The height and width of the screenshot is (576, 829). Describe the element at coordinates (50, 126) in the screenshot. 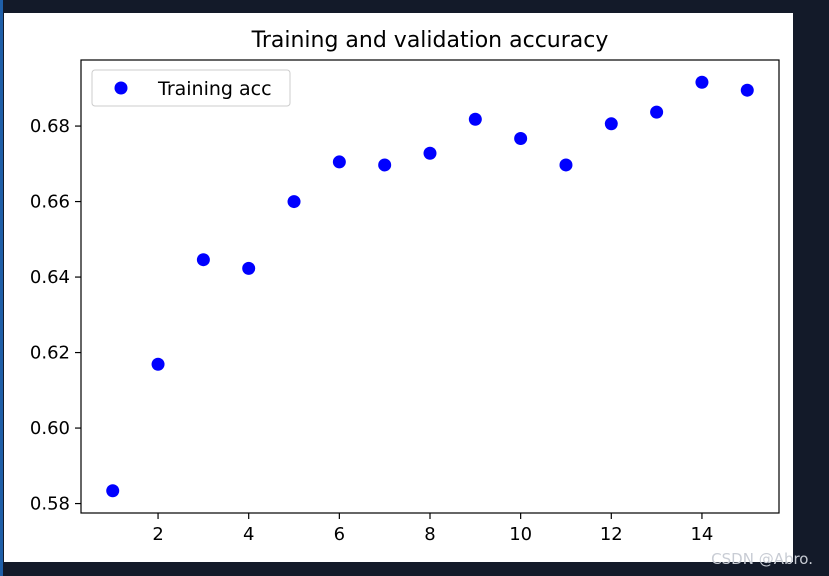

I see `y-tick-label: 0.68` at that location.